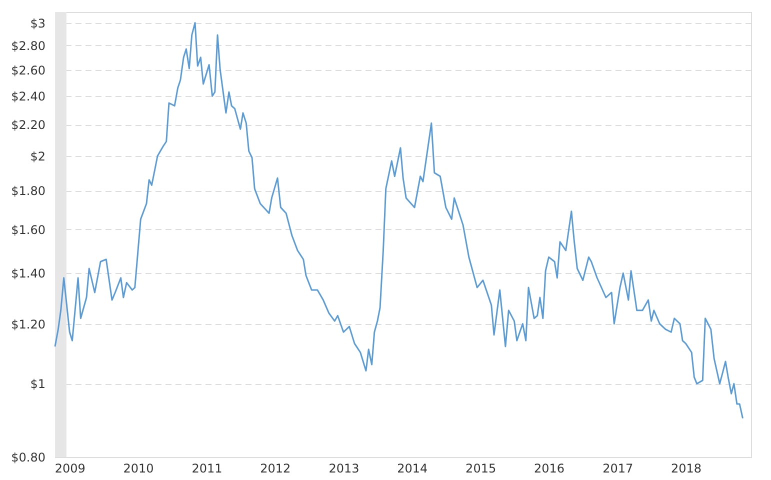 This screenshot has height=480, width=771. I want to click on y-tick-label: $2.40, so click(28, 97).